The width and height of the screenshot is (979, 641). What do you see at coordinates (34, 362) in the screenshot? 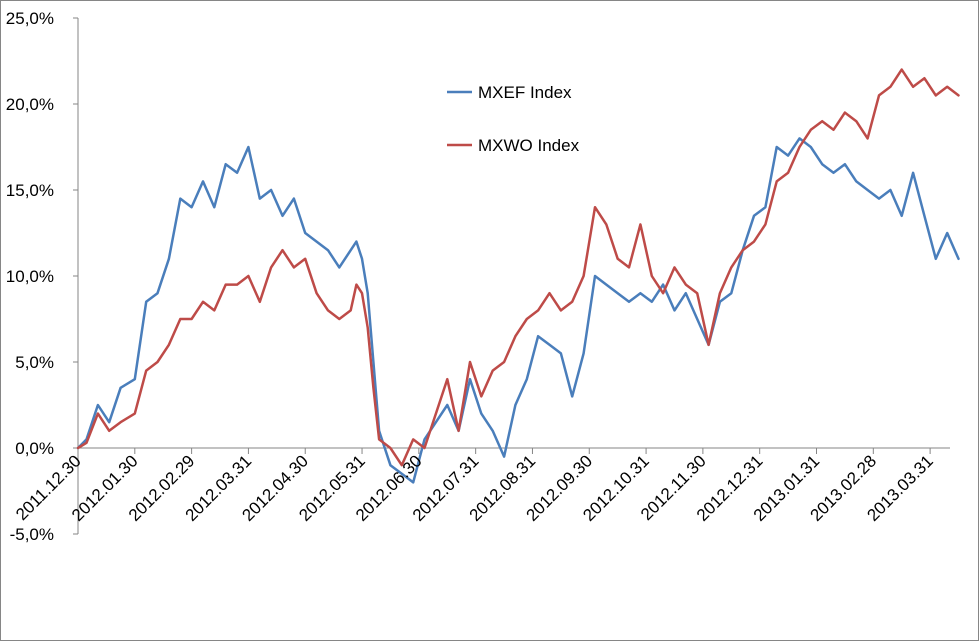
I see `y-tick-label: 5,0%` at bounding box center [34, 362].